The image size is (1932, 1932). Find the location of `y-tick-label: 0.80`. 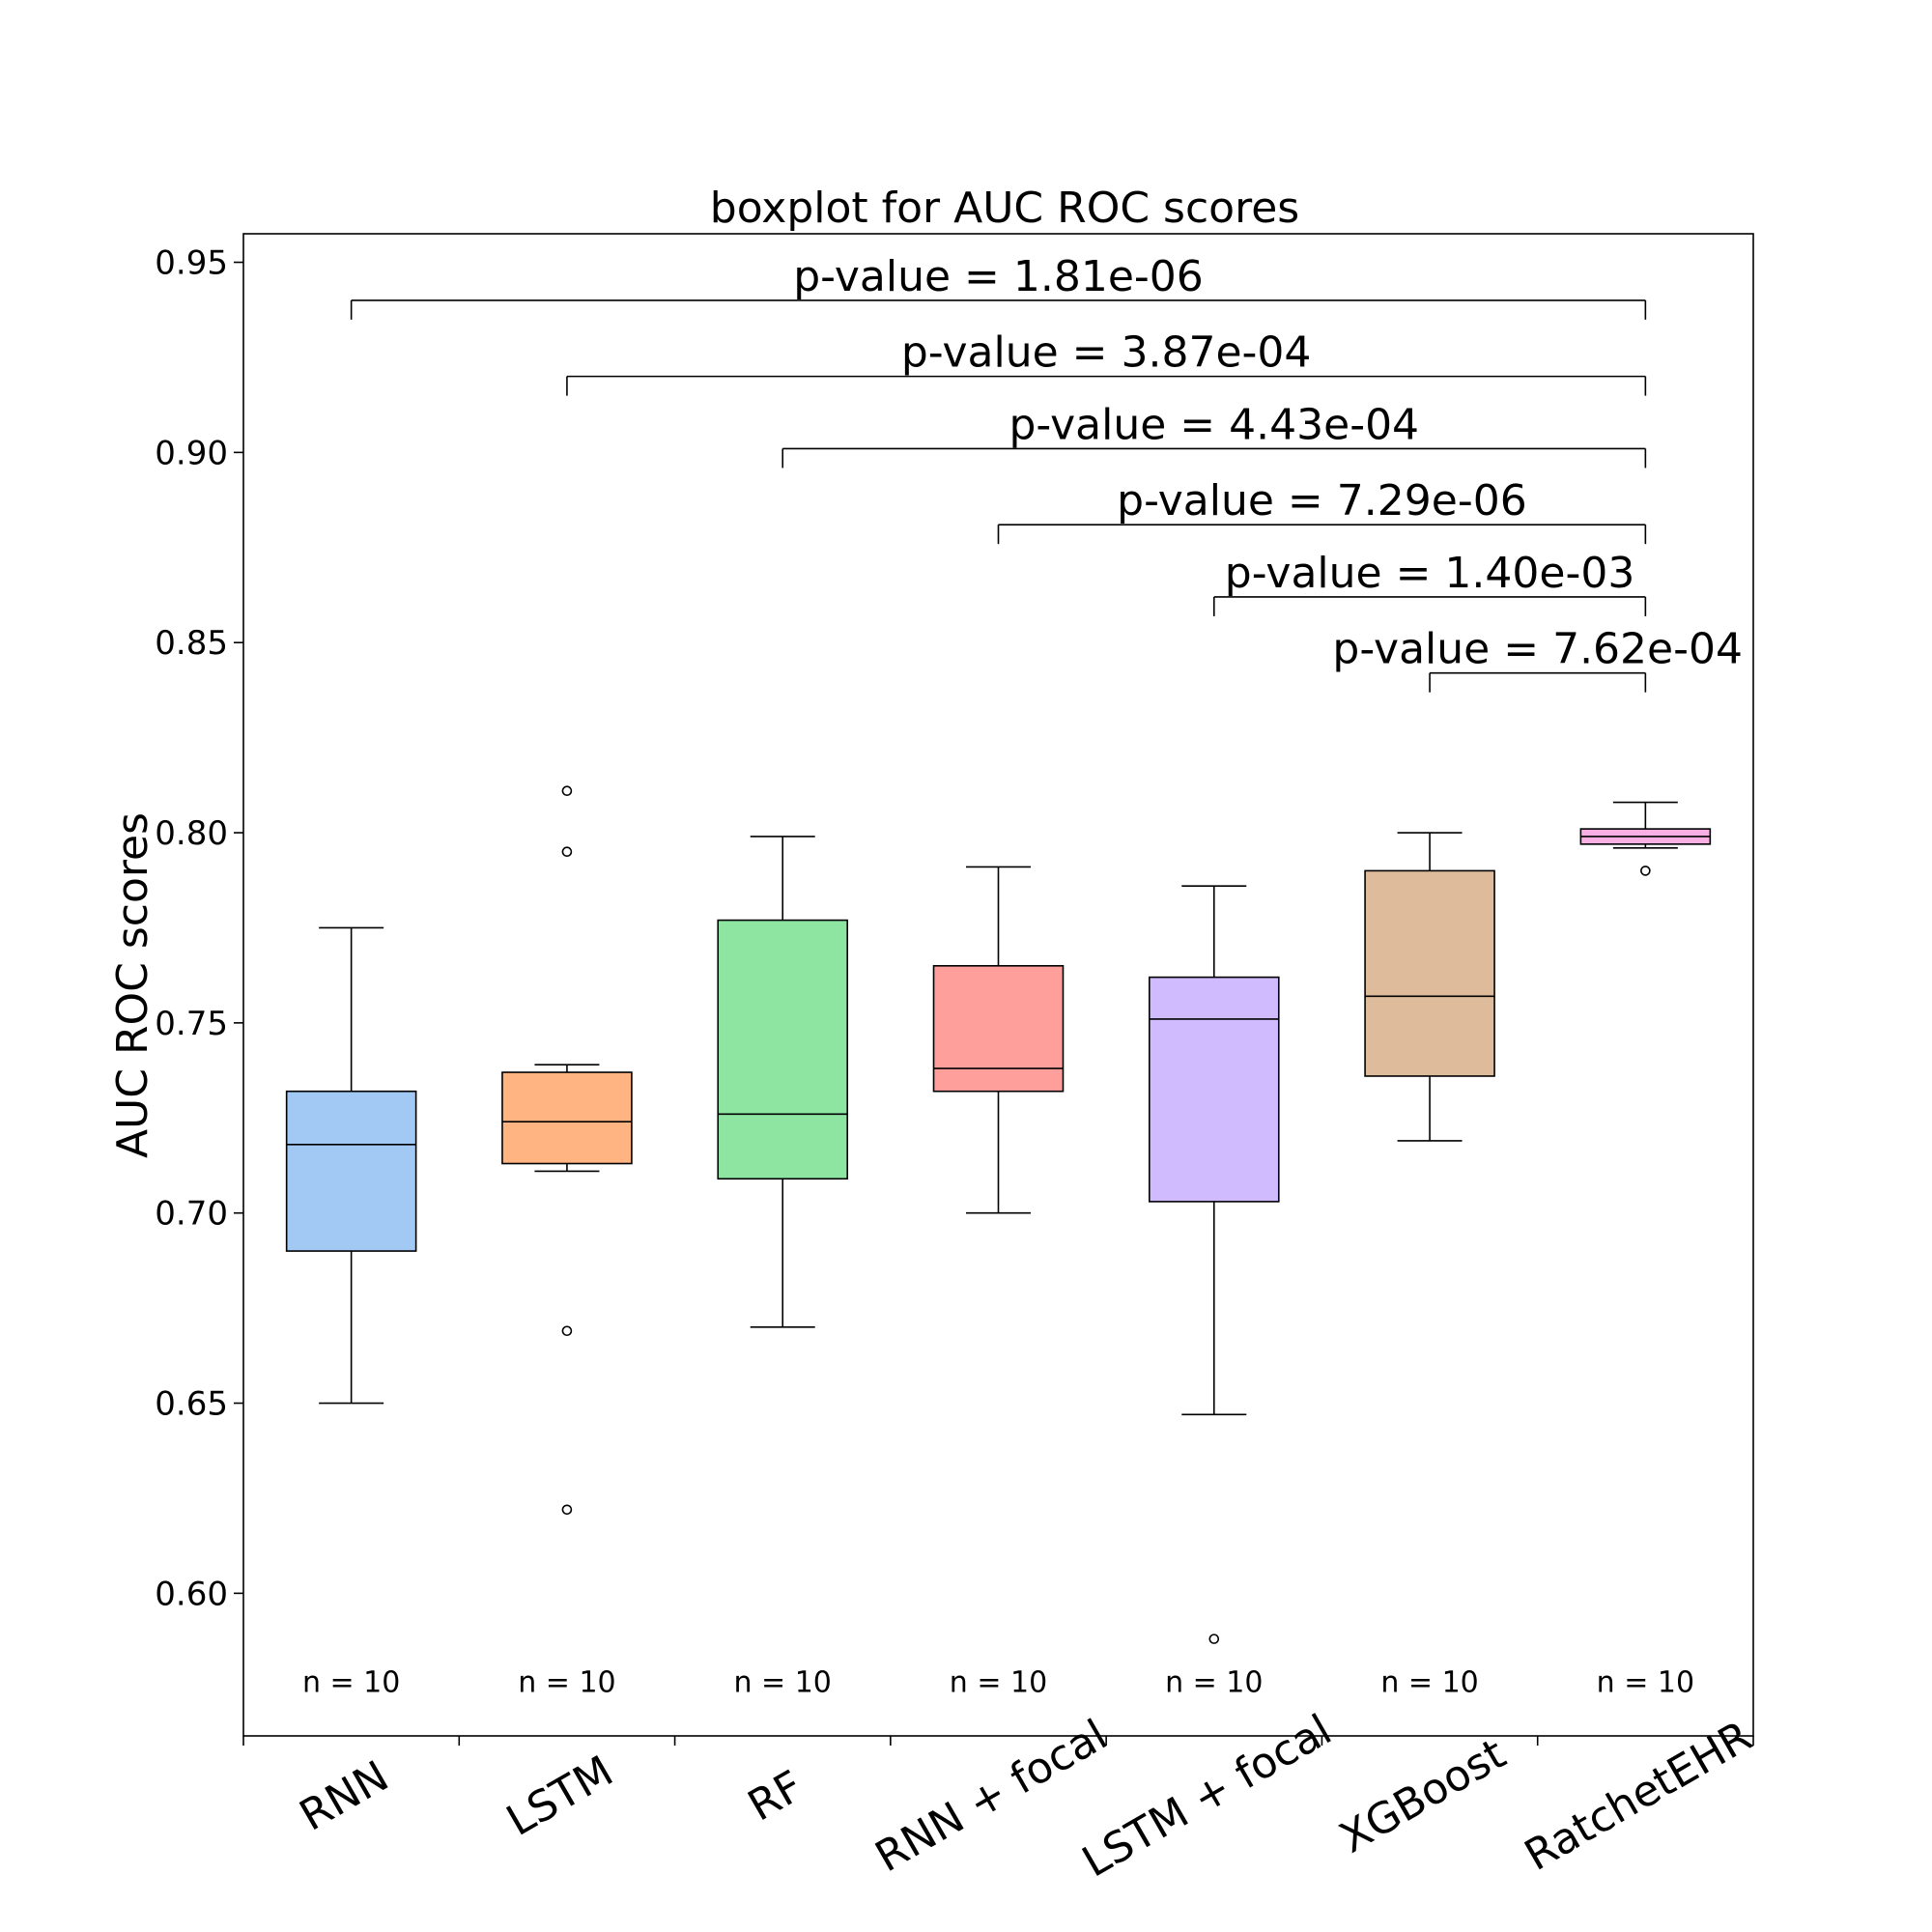

y-tick-label: 0.80 is located at coordinates (191, 833).